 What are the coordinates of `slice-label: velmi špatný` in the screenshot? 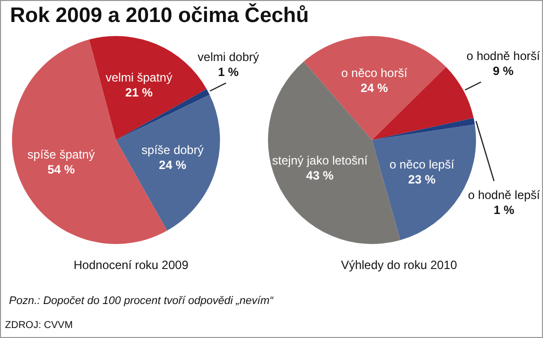 It's located at (139, 77).